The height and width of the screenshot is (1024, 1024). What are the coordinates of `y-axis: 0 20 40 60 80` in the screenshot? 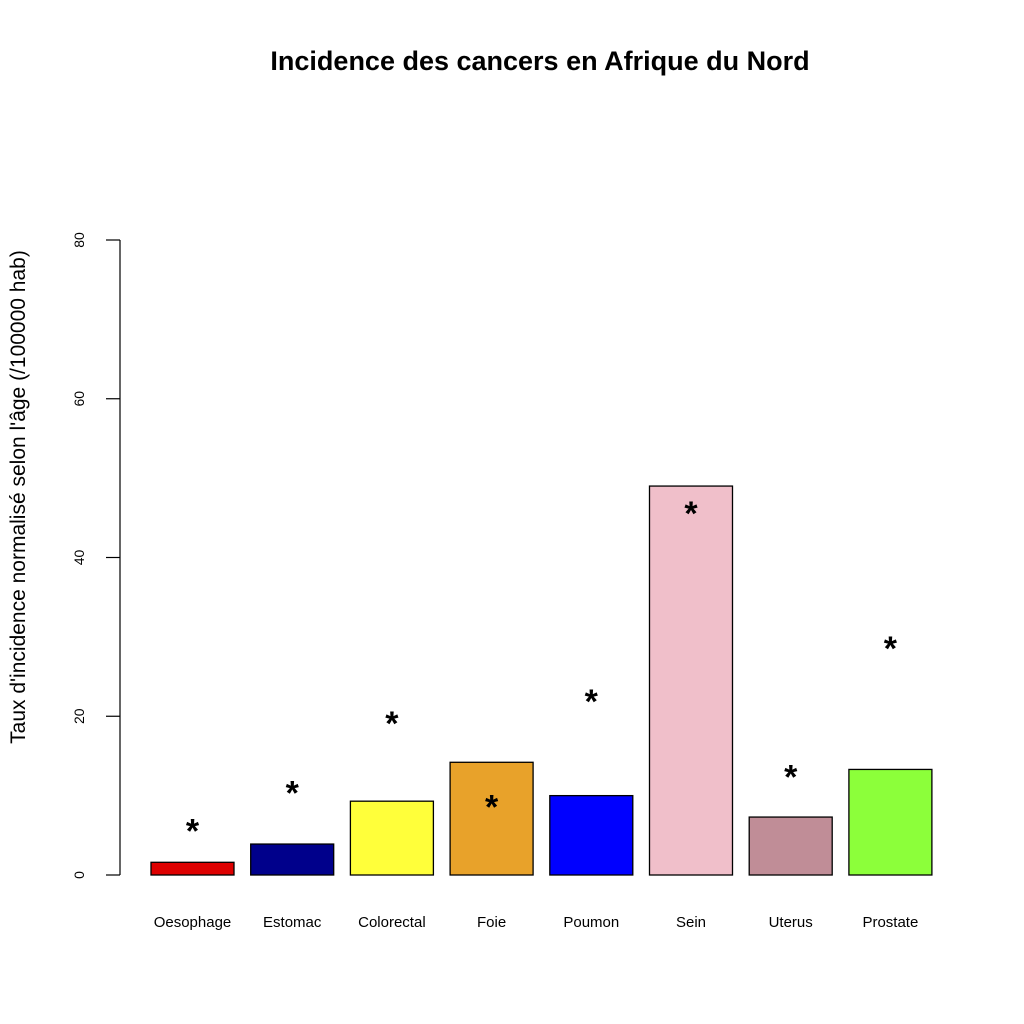 It's located at (96, 555).